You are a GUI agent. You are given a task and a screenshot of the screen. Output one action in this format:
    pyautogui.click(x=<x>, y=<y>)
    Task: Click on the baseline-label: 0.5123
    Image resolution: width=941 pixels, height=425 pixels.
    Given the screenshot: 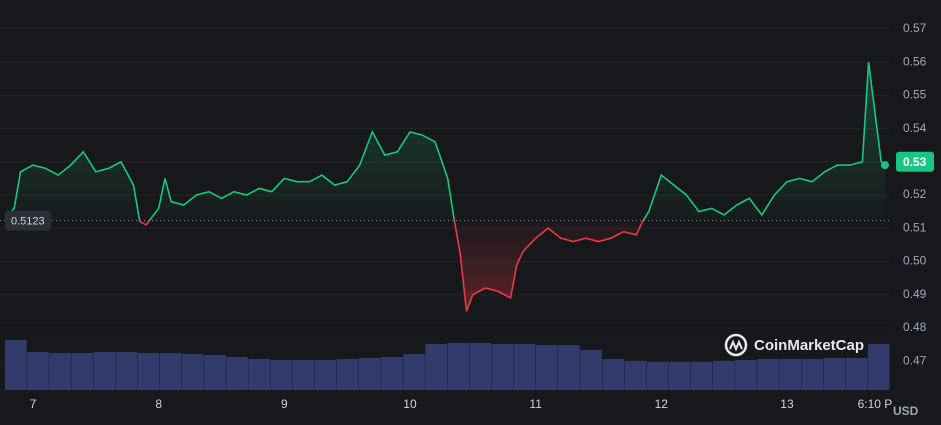 What is the action you would take?
    pyautogui.click(x=28, y=222)
    